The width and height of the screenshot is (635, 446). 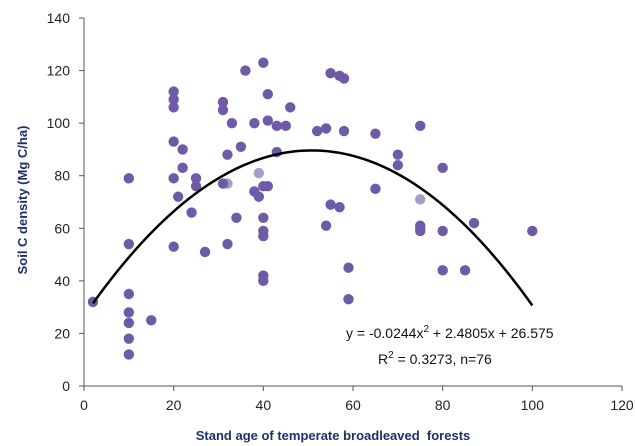 What do you see at coordinates (174, 405) in the screenshot?
I see `x-tick-label: 20` at bounding box center [174, 405].